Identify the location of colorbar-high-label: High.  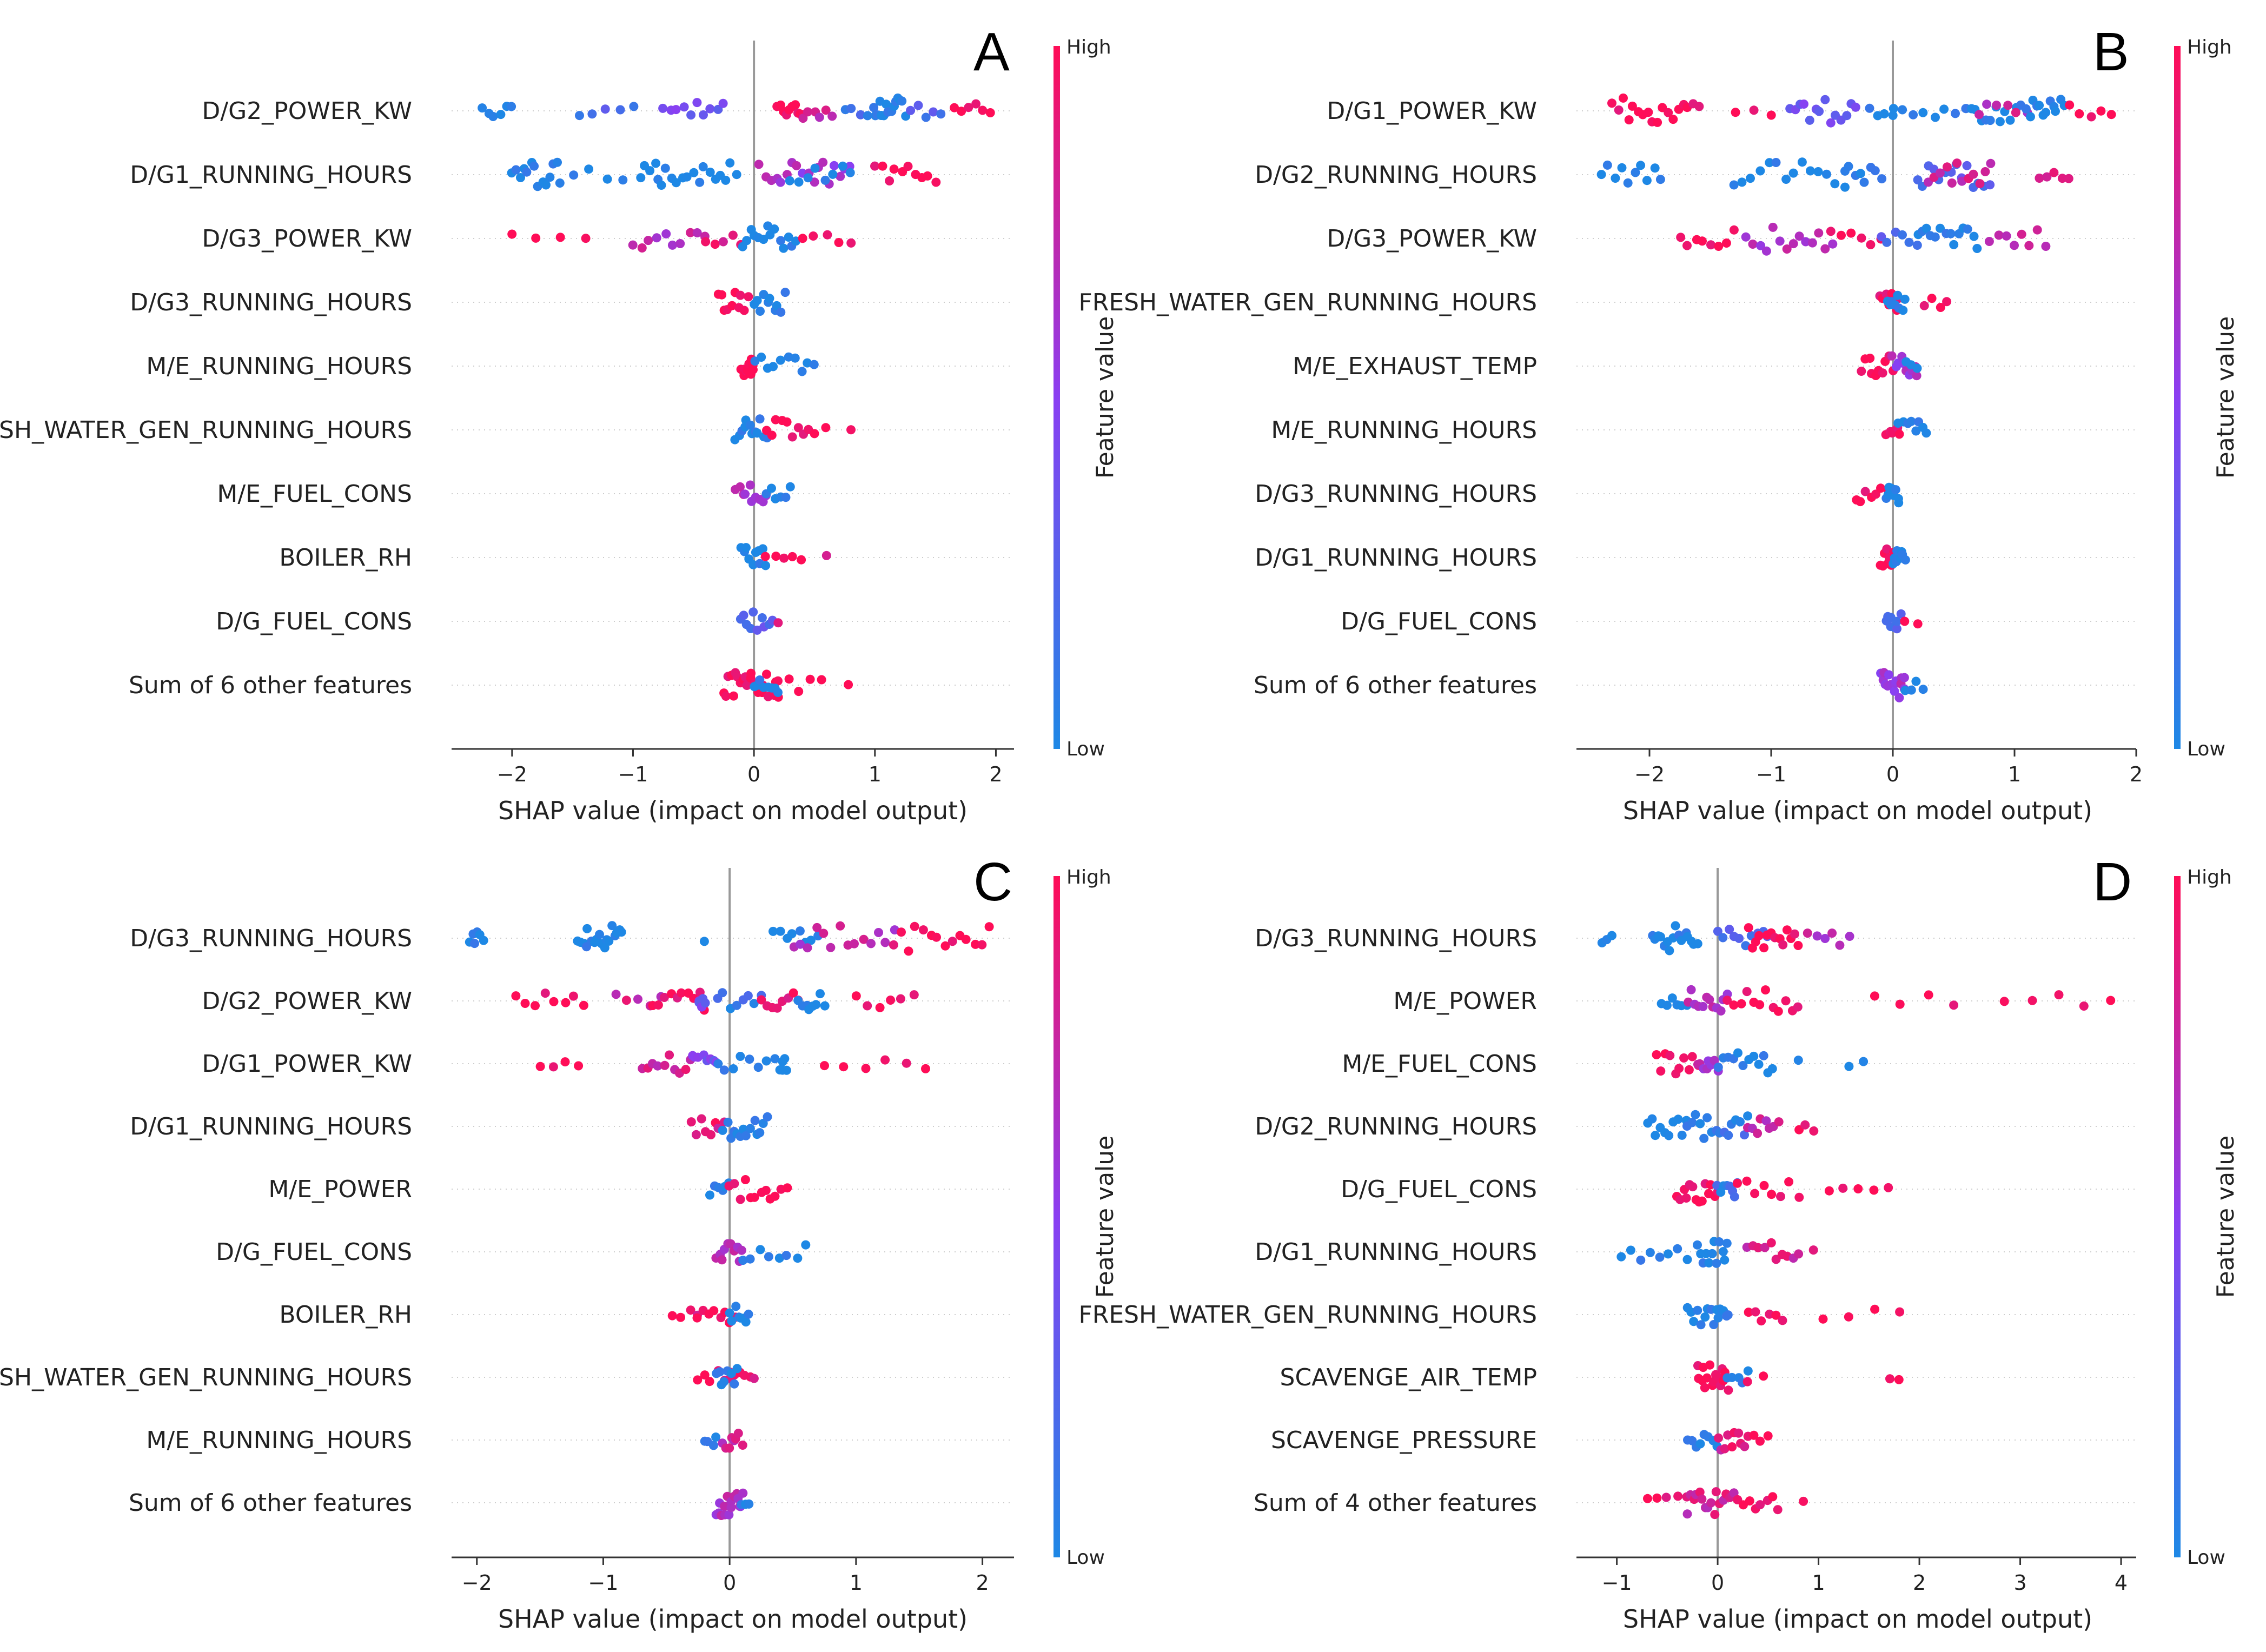
(1088, 877).